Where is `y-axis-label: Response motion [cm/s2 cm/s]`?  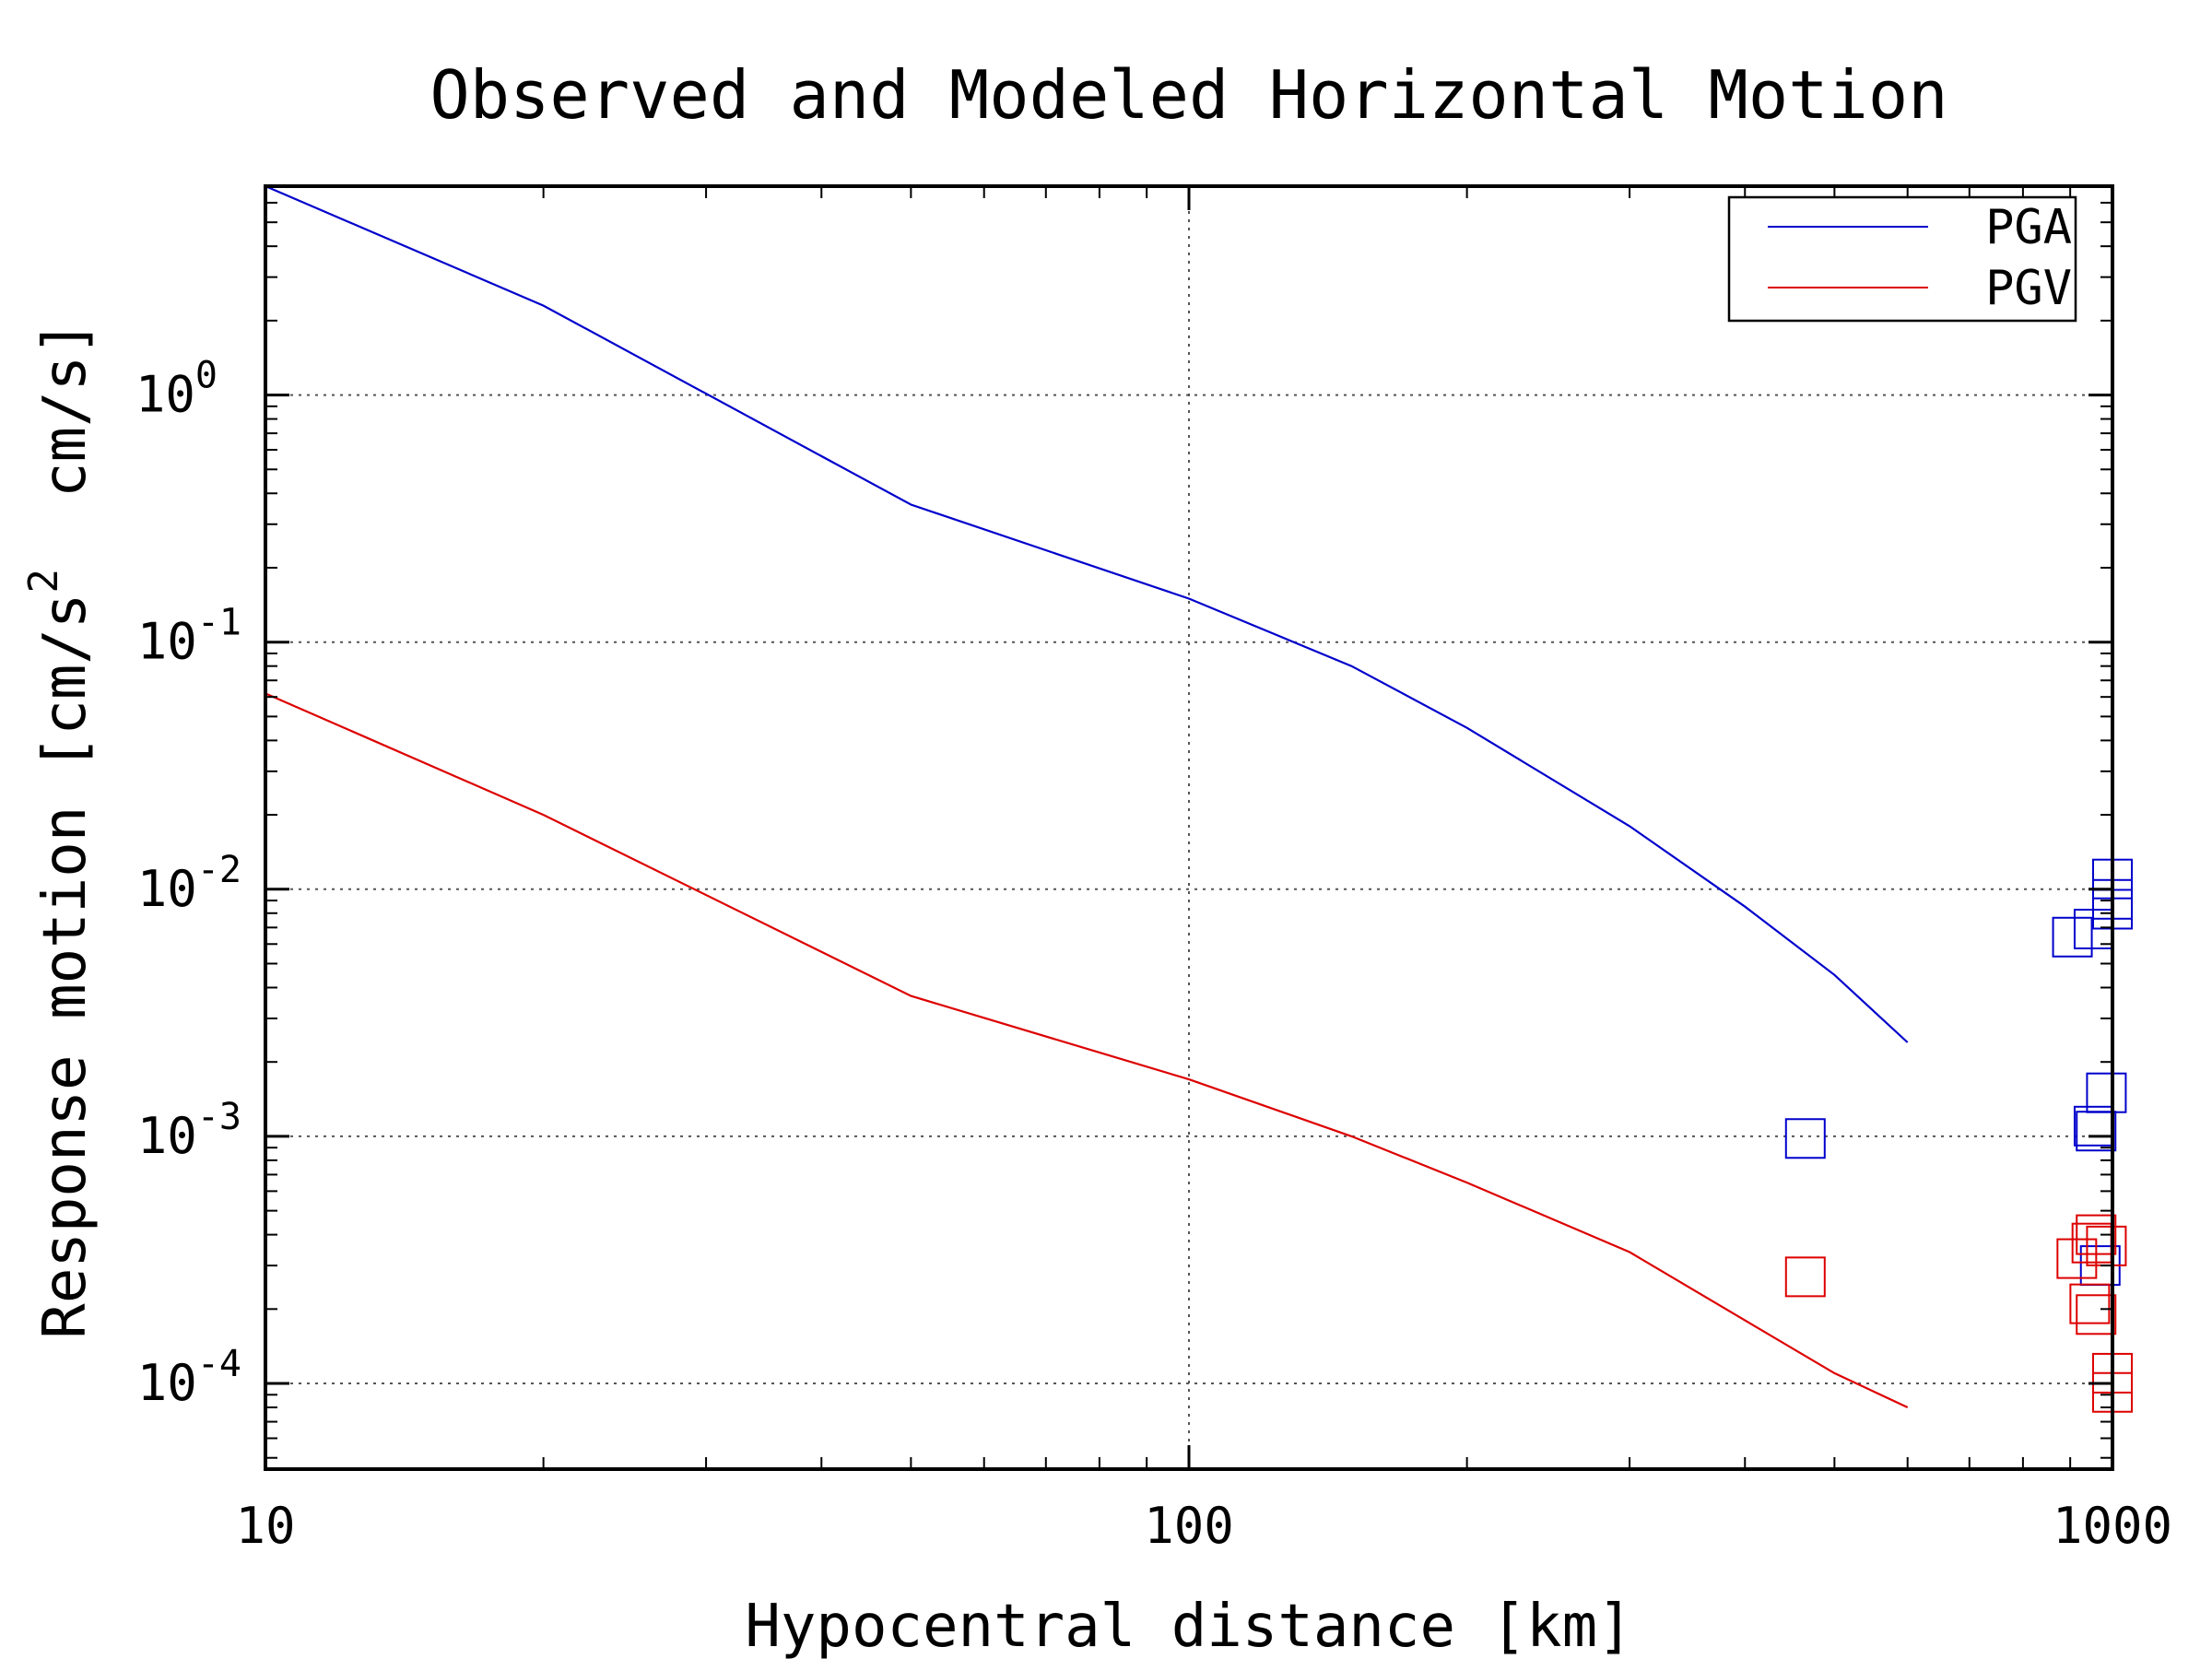
y-axis-label: Response motion [cm/s2 cm/s] is located at coordinates (60, 829).